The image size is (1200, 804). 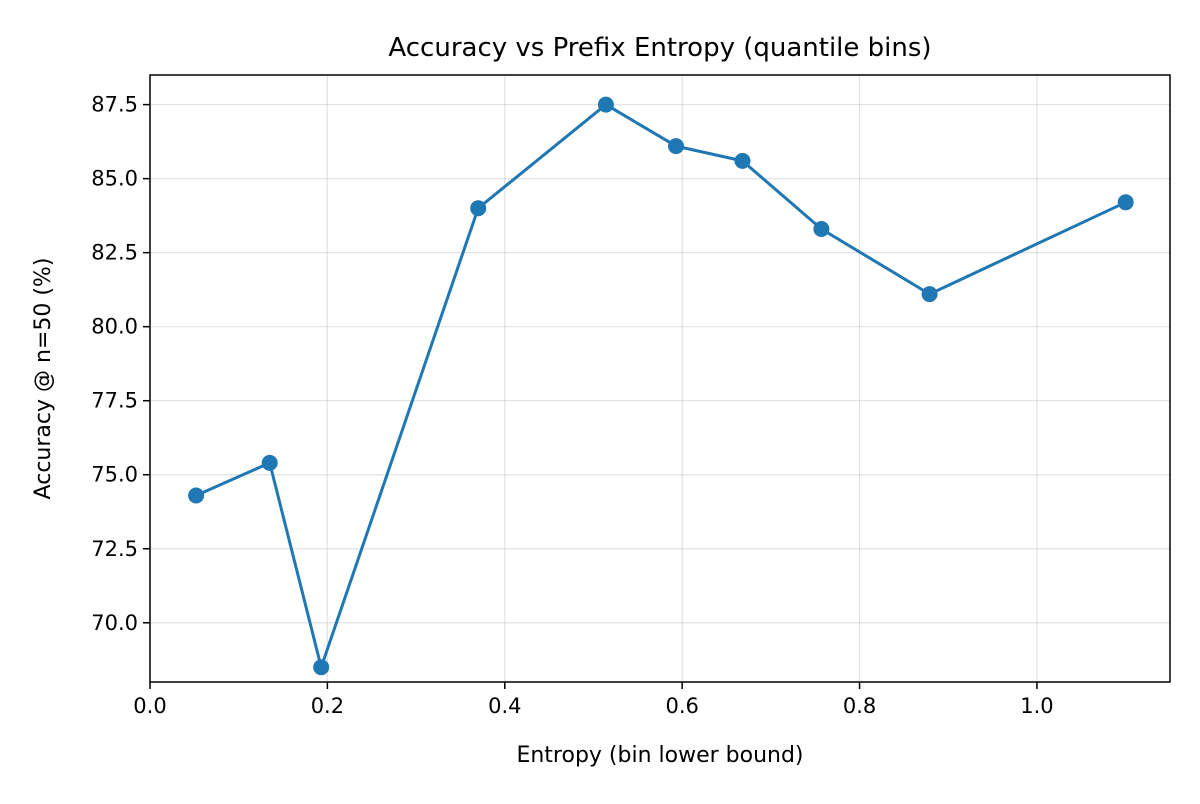 I want to click on y-tick-label: 77.5, so click(x=114, y=401).